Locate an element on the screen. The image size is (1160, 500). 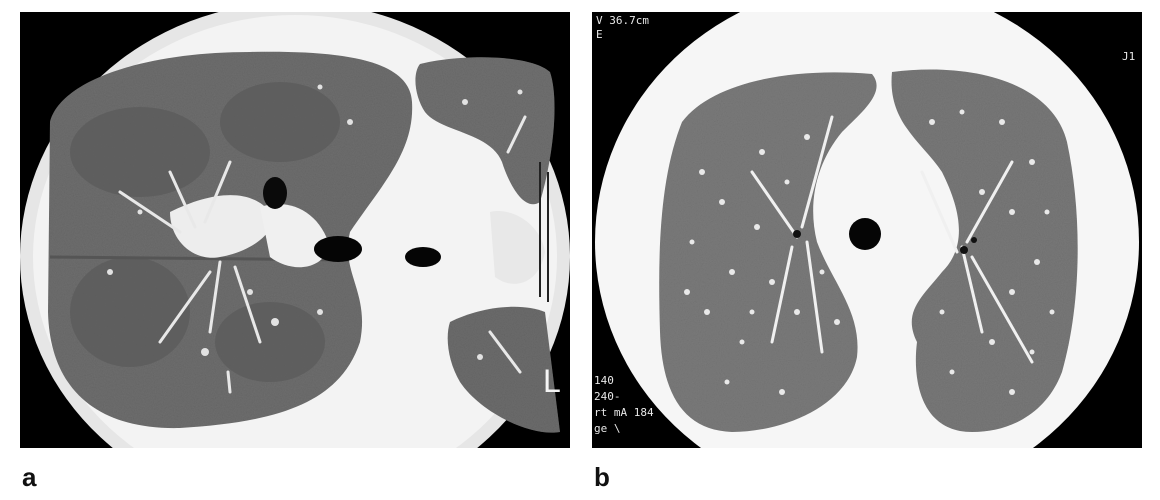
overlay-bl-0: 140 is located at coordinates (604, 380).